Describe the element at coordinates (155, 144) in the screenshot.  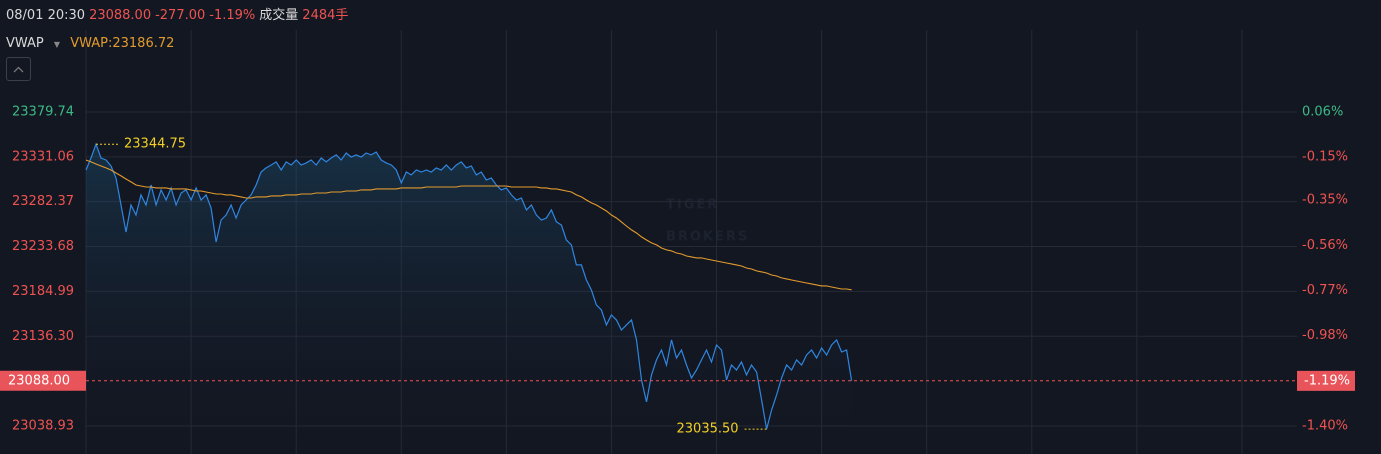
I see `annotation: 23344.75` at that location.